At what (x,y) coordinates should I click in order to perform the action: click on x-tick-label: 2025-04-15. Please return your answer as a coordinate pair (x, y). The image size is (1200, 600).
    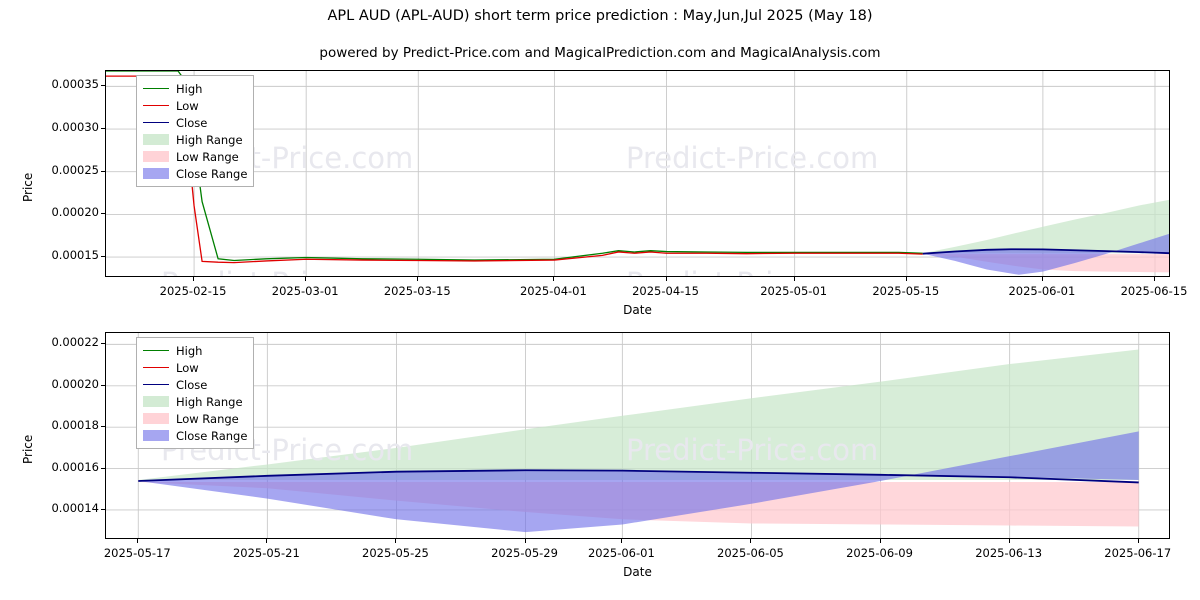
    Looking at the image, I should click on (665, 291).